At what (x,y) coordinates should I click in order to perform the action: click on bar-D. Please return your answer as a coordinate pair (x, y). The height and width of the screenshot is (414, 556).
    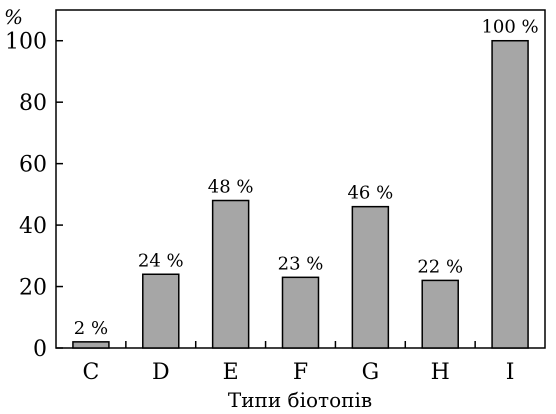
    Looking at the image, I should click on (161, 311).